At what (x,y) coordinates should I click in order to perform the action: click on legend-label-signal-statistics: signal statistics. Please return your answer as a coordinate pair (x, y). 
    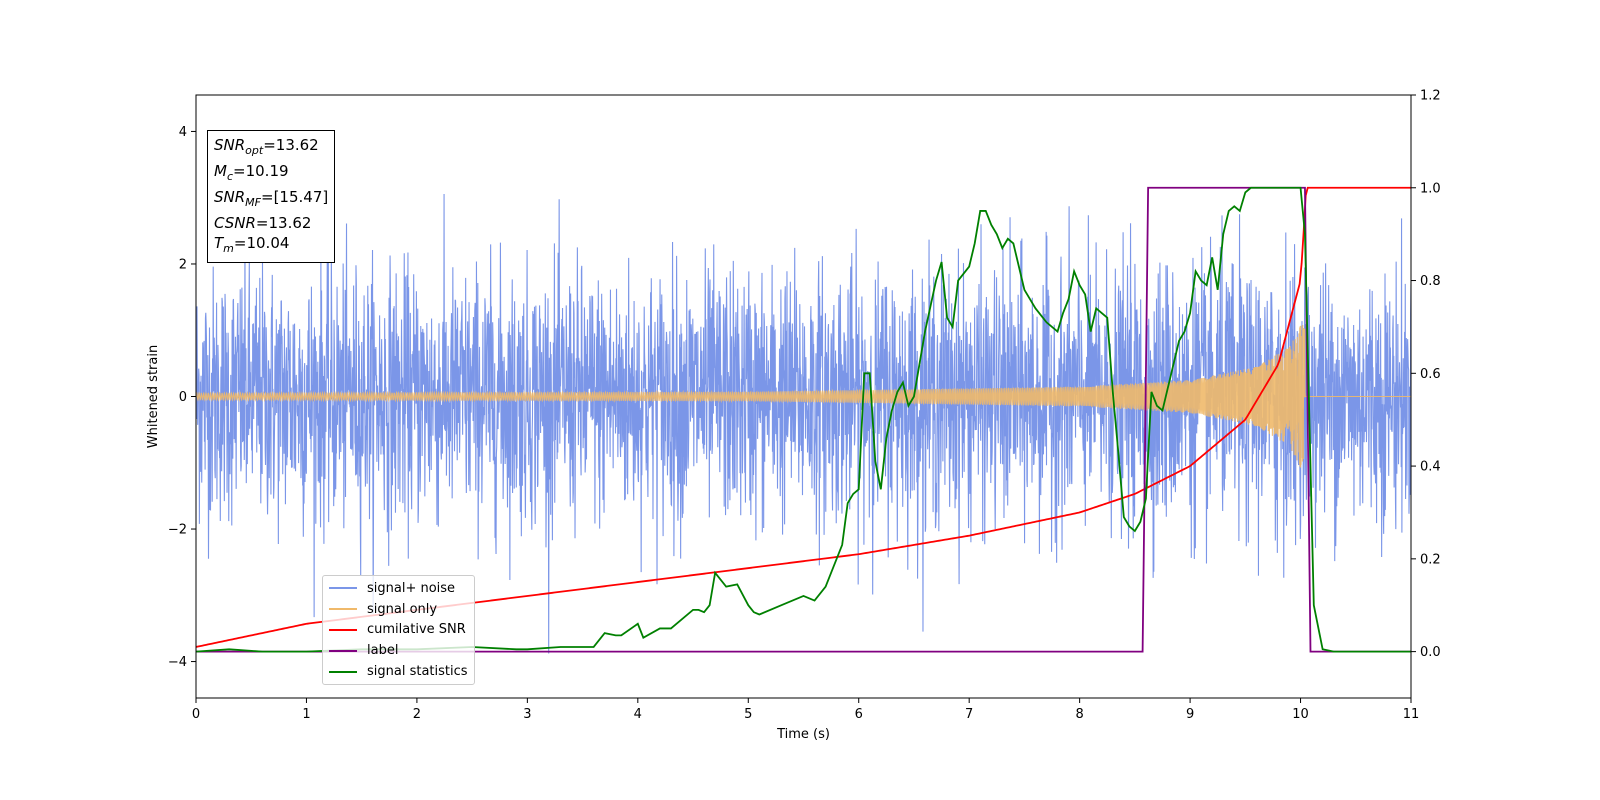
    Looking at the image, I should click on (417, 672).